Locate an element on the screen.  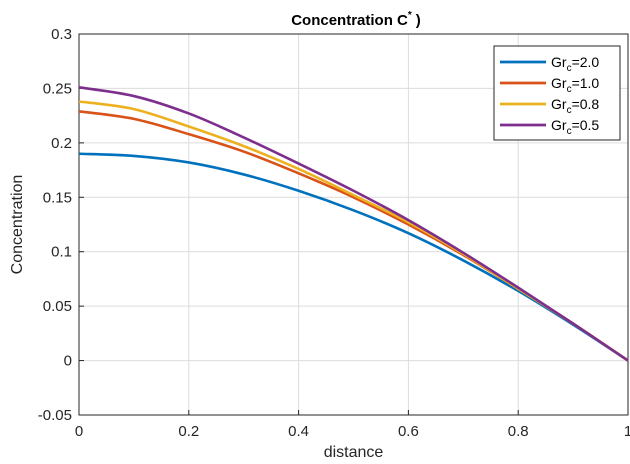
x-tick-label: 1 is located at coordinates (627, 431).